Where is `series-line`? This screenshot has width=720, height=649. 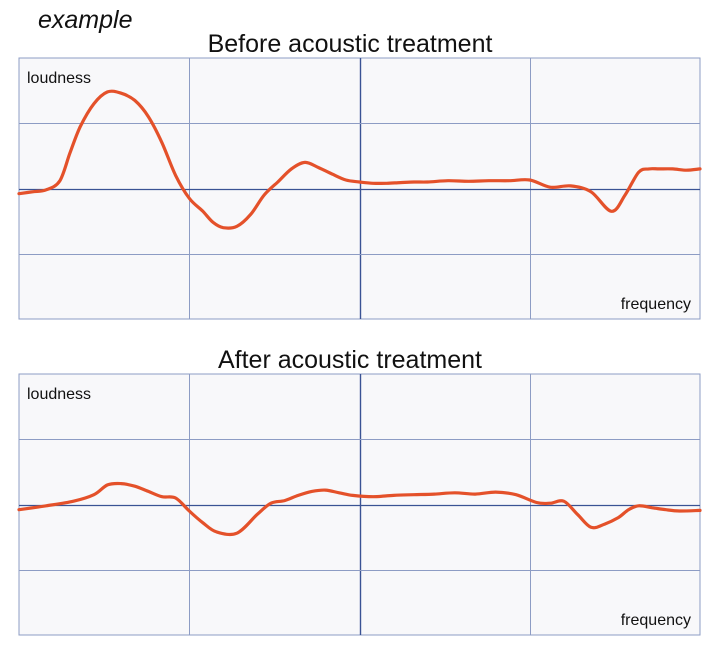 series-line is located at coordinates (359, 509).